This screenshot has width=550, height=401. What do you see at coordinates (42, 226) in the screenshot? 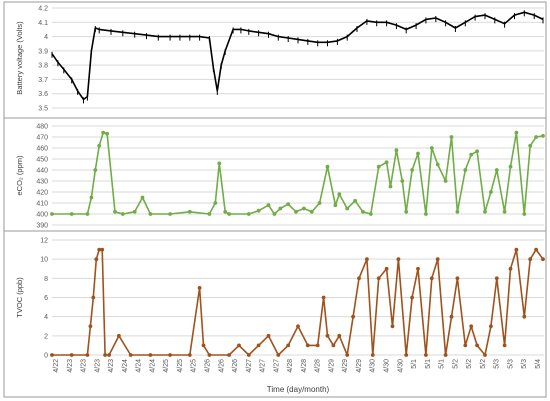
I see `y-tick-label: 390` at bounding box center [42, 226].